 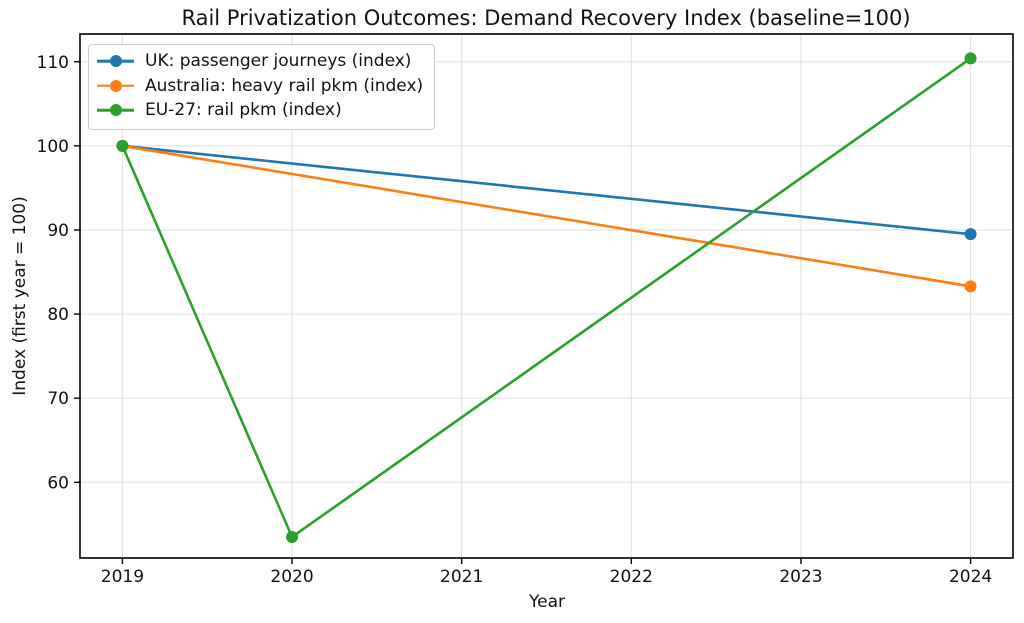 I want to click on legend-label: Australia: heavy rail pkm (index), so click(x=284, y=85).